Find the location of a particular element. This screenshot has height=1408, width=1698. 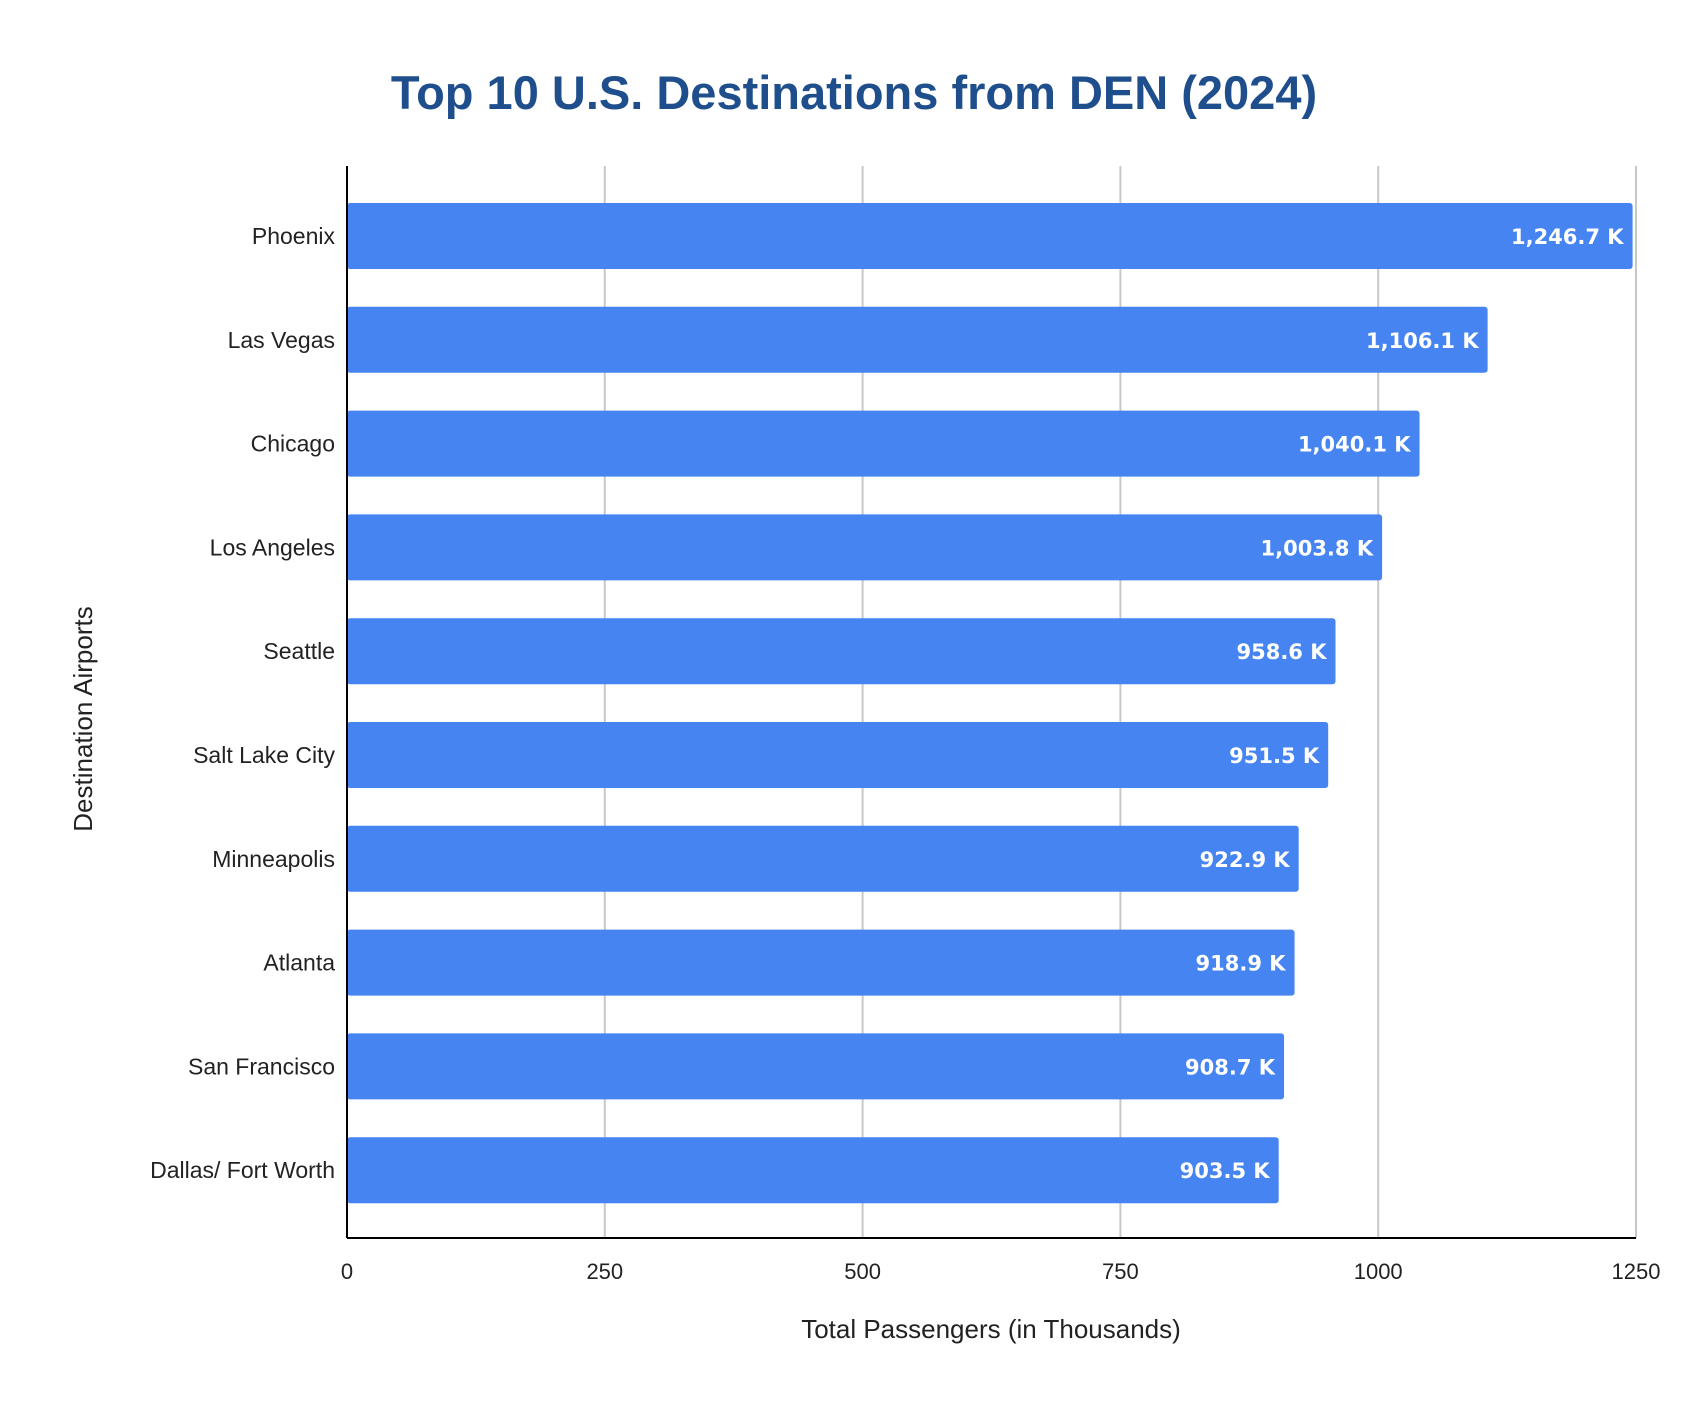

bar-data-label: 918.9 K is located at coordinates (1241, 964).